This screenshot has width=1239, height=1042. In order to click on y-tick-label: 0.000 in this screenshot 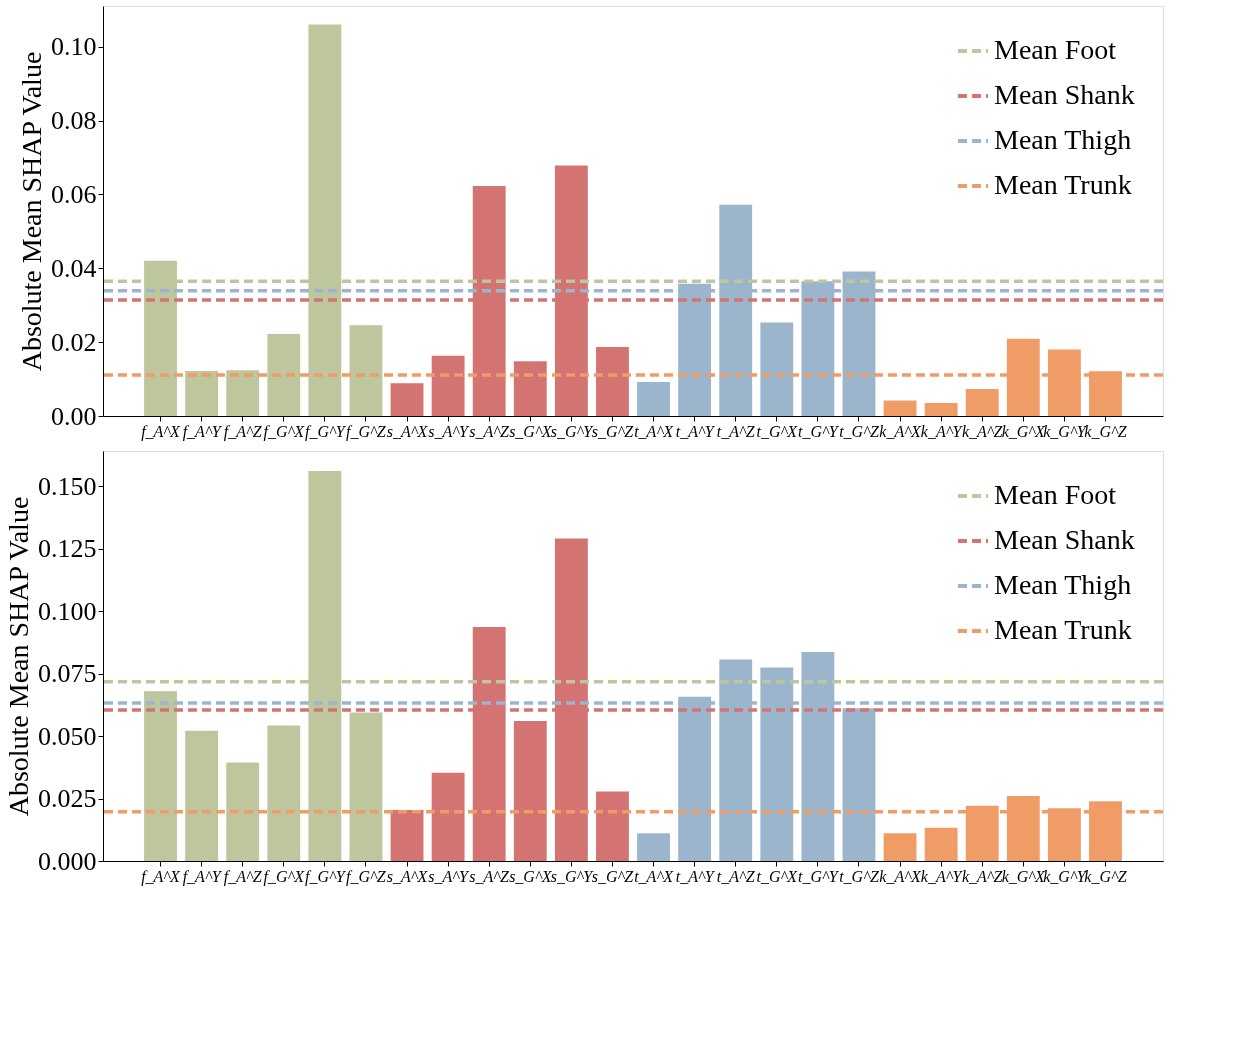, I will do `click(67, 861)`.